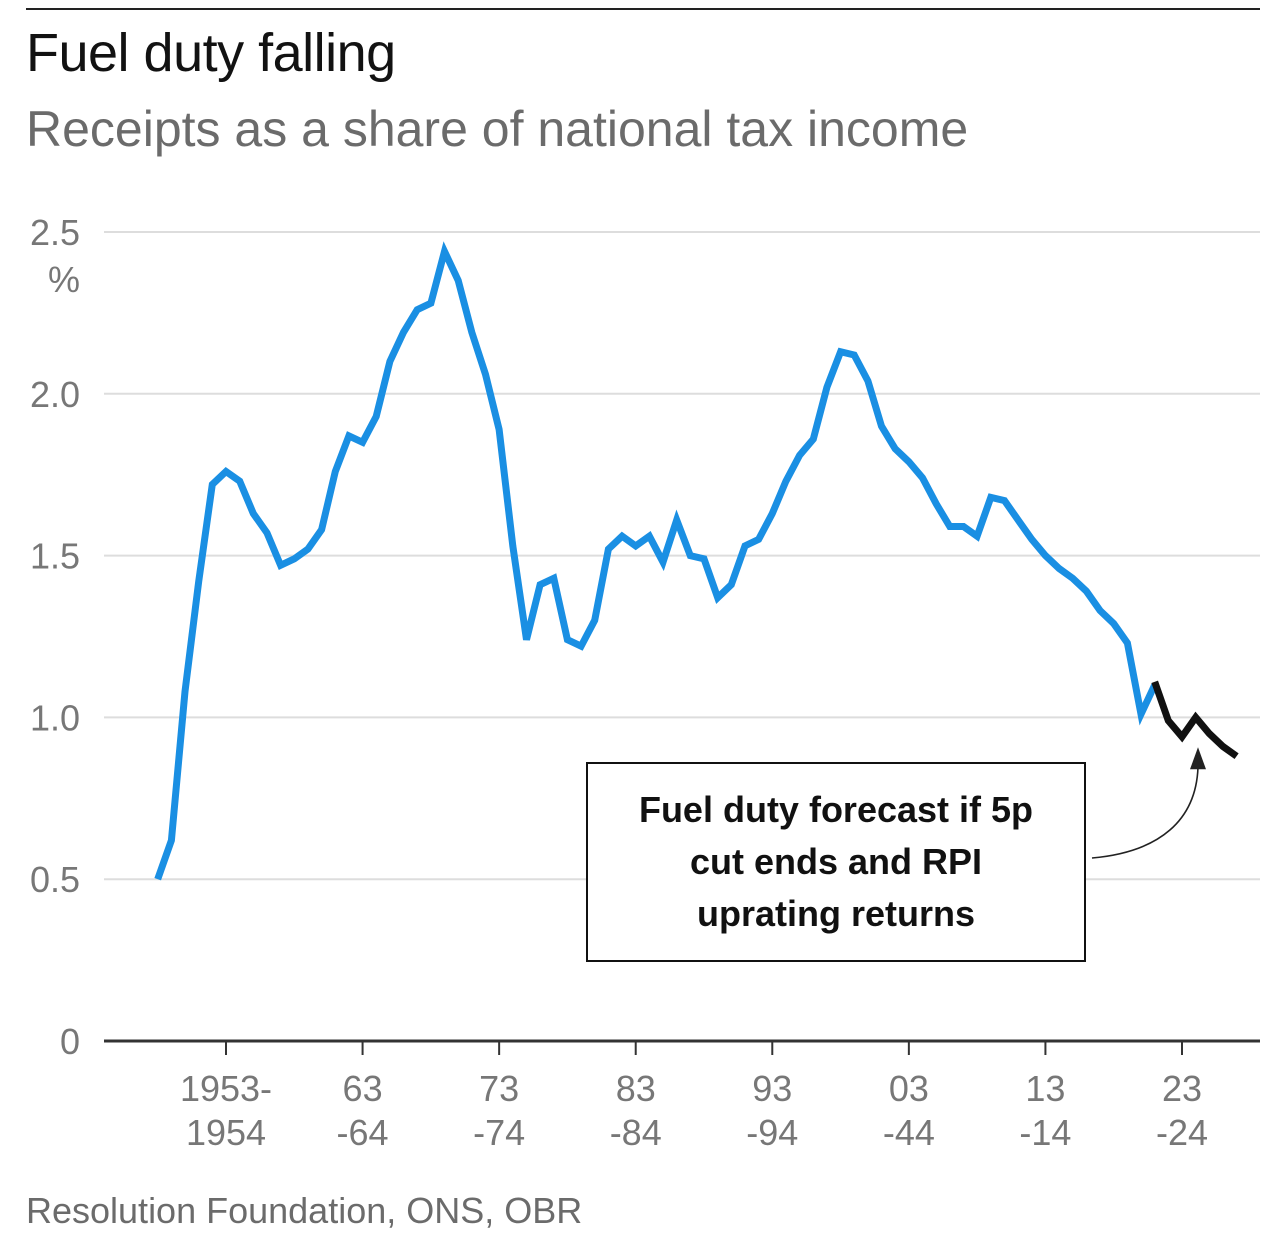 Image resolution: width=1284 pixels, height=1256 pixels. What do you see at coordinates (55, 879) in the screenshot?
I see `y-tick-label: 0.5` at bounding box center [55, 879].